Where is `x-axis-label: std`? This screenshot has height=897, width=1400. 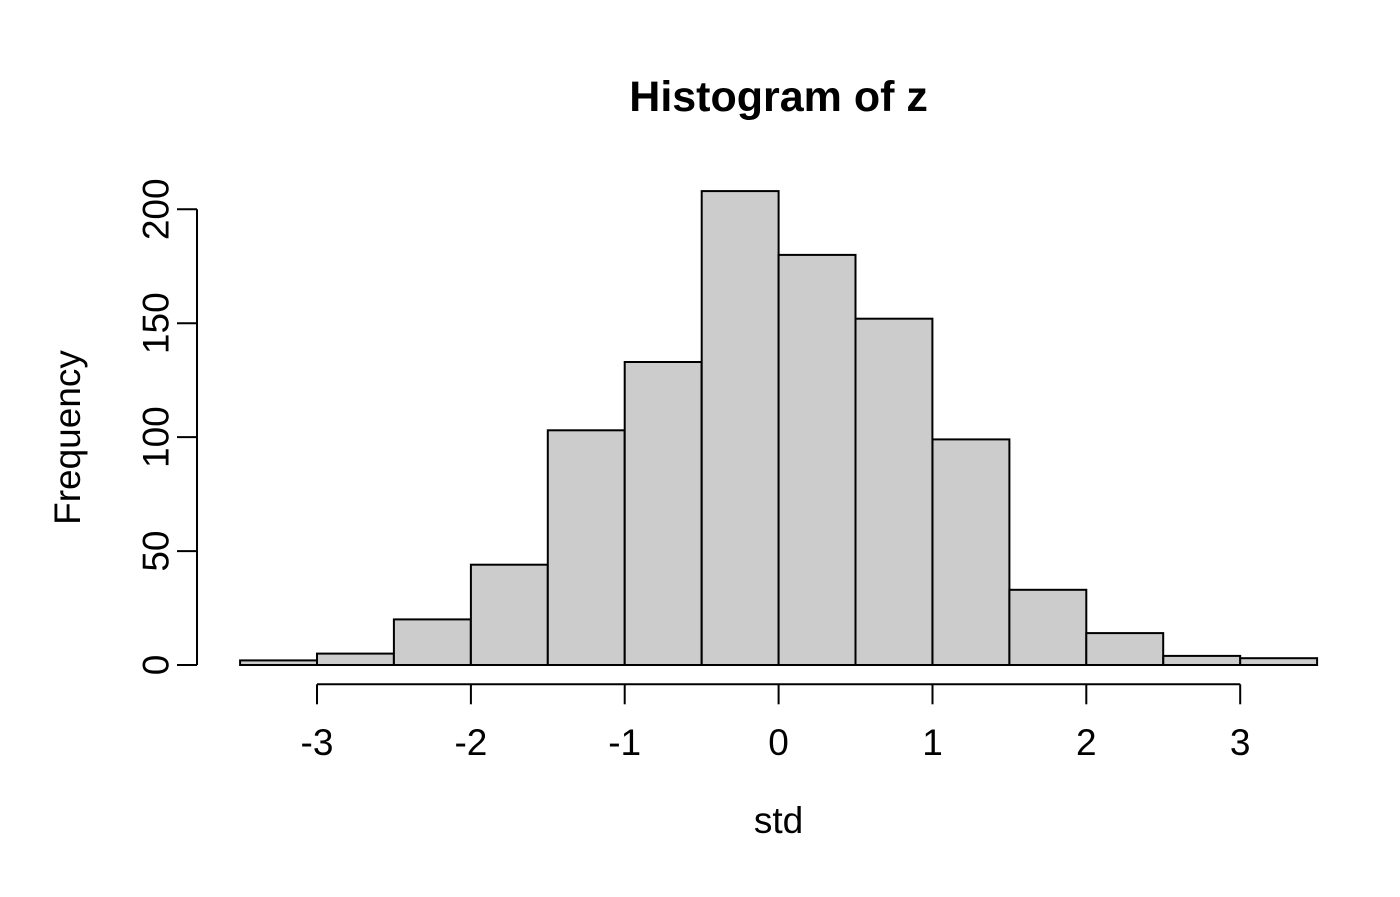
x-axis-label: std is located at coordinates (778, 820).